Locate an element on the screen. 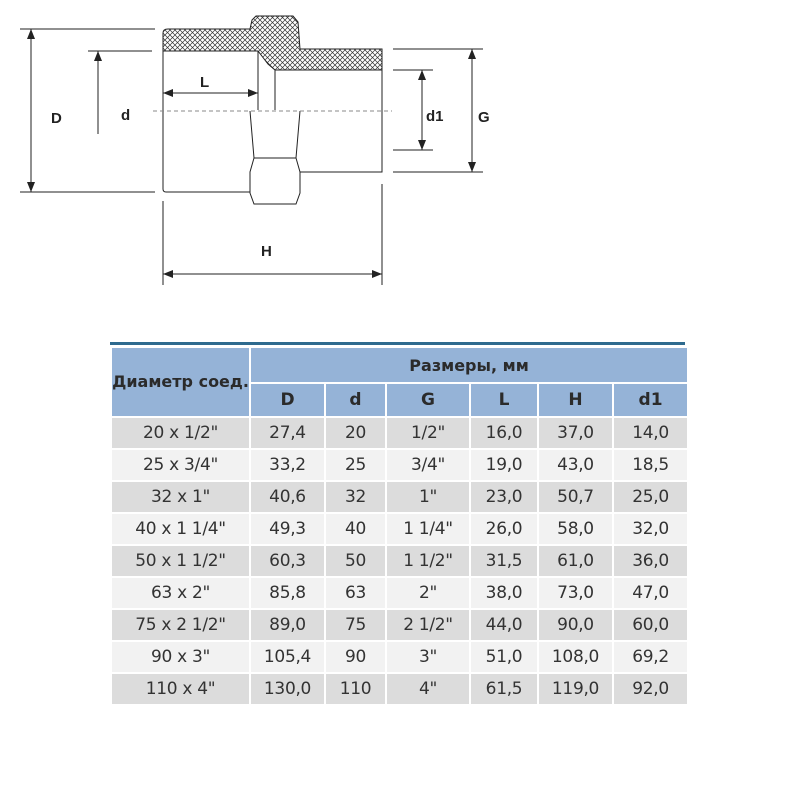  label-D: D is located at coordinates (56, 118).